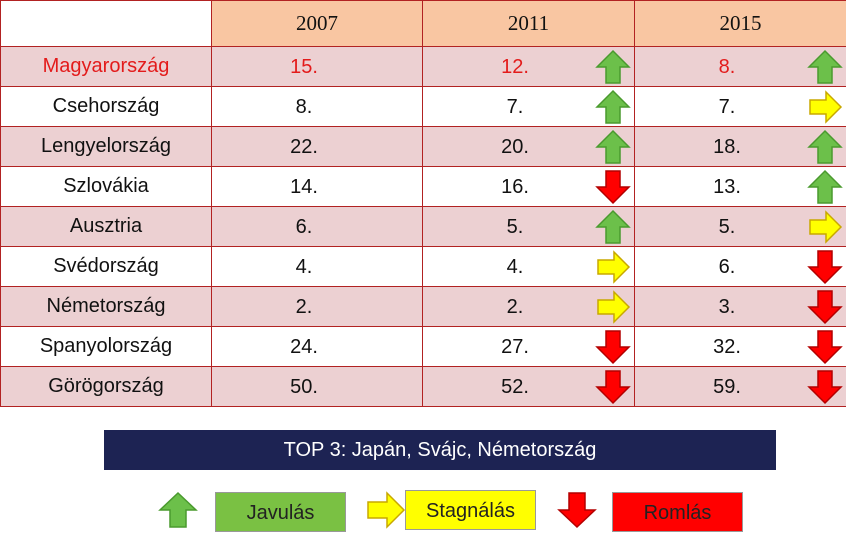 This screenshot has width=846, height=540. I want to click on rank-cell-2007: 24., so click(317, 346).